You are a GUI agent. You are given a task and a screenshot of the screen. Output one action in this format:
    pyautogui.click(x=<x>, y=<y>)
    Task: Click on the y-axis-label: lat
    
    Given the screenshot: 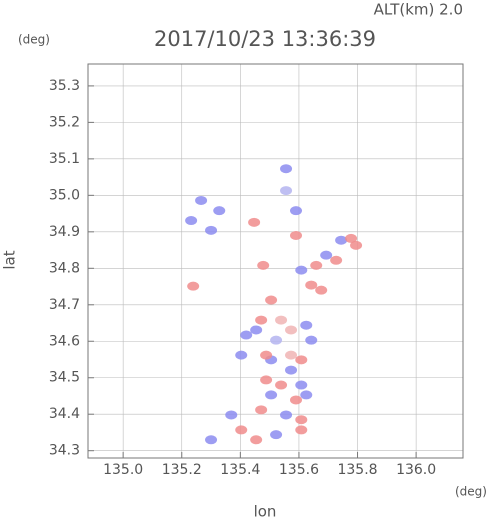 What is the action you would take?
    pyautogui.click(x=10, y=259)
    